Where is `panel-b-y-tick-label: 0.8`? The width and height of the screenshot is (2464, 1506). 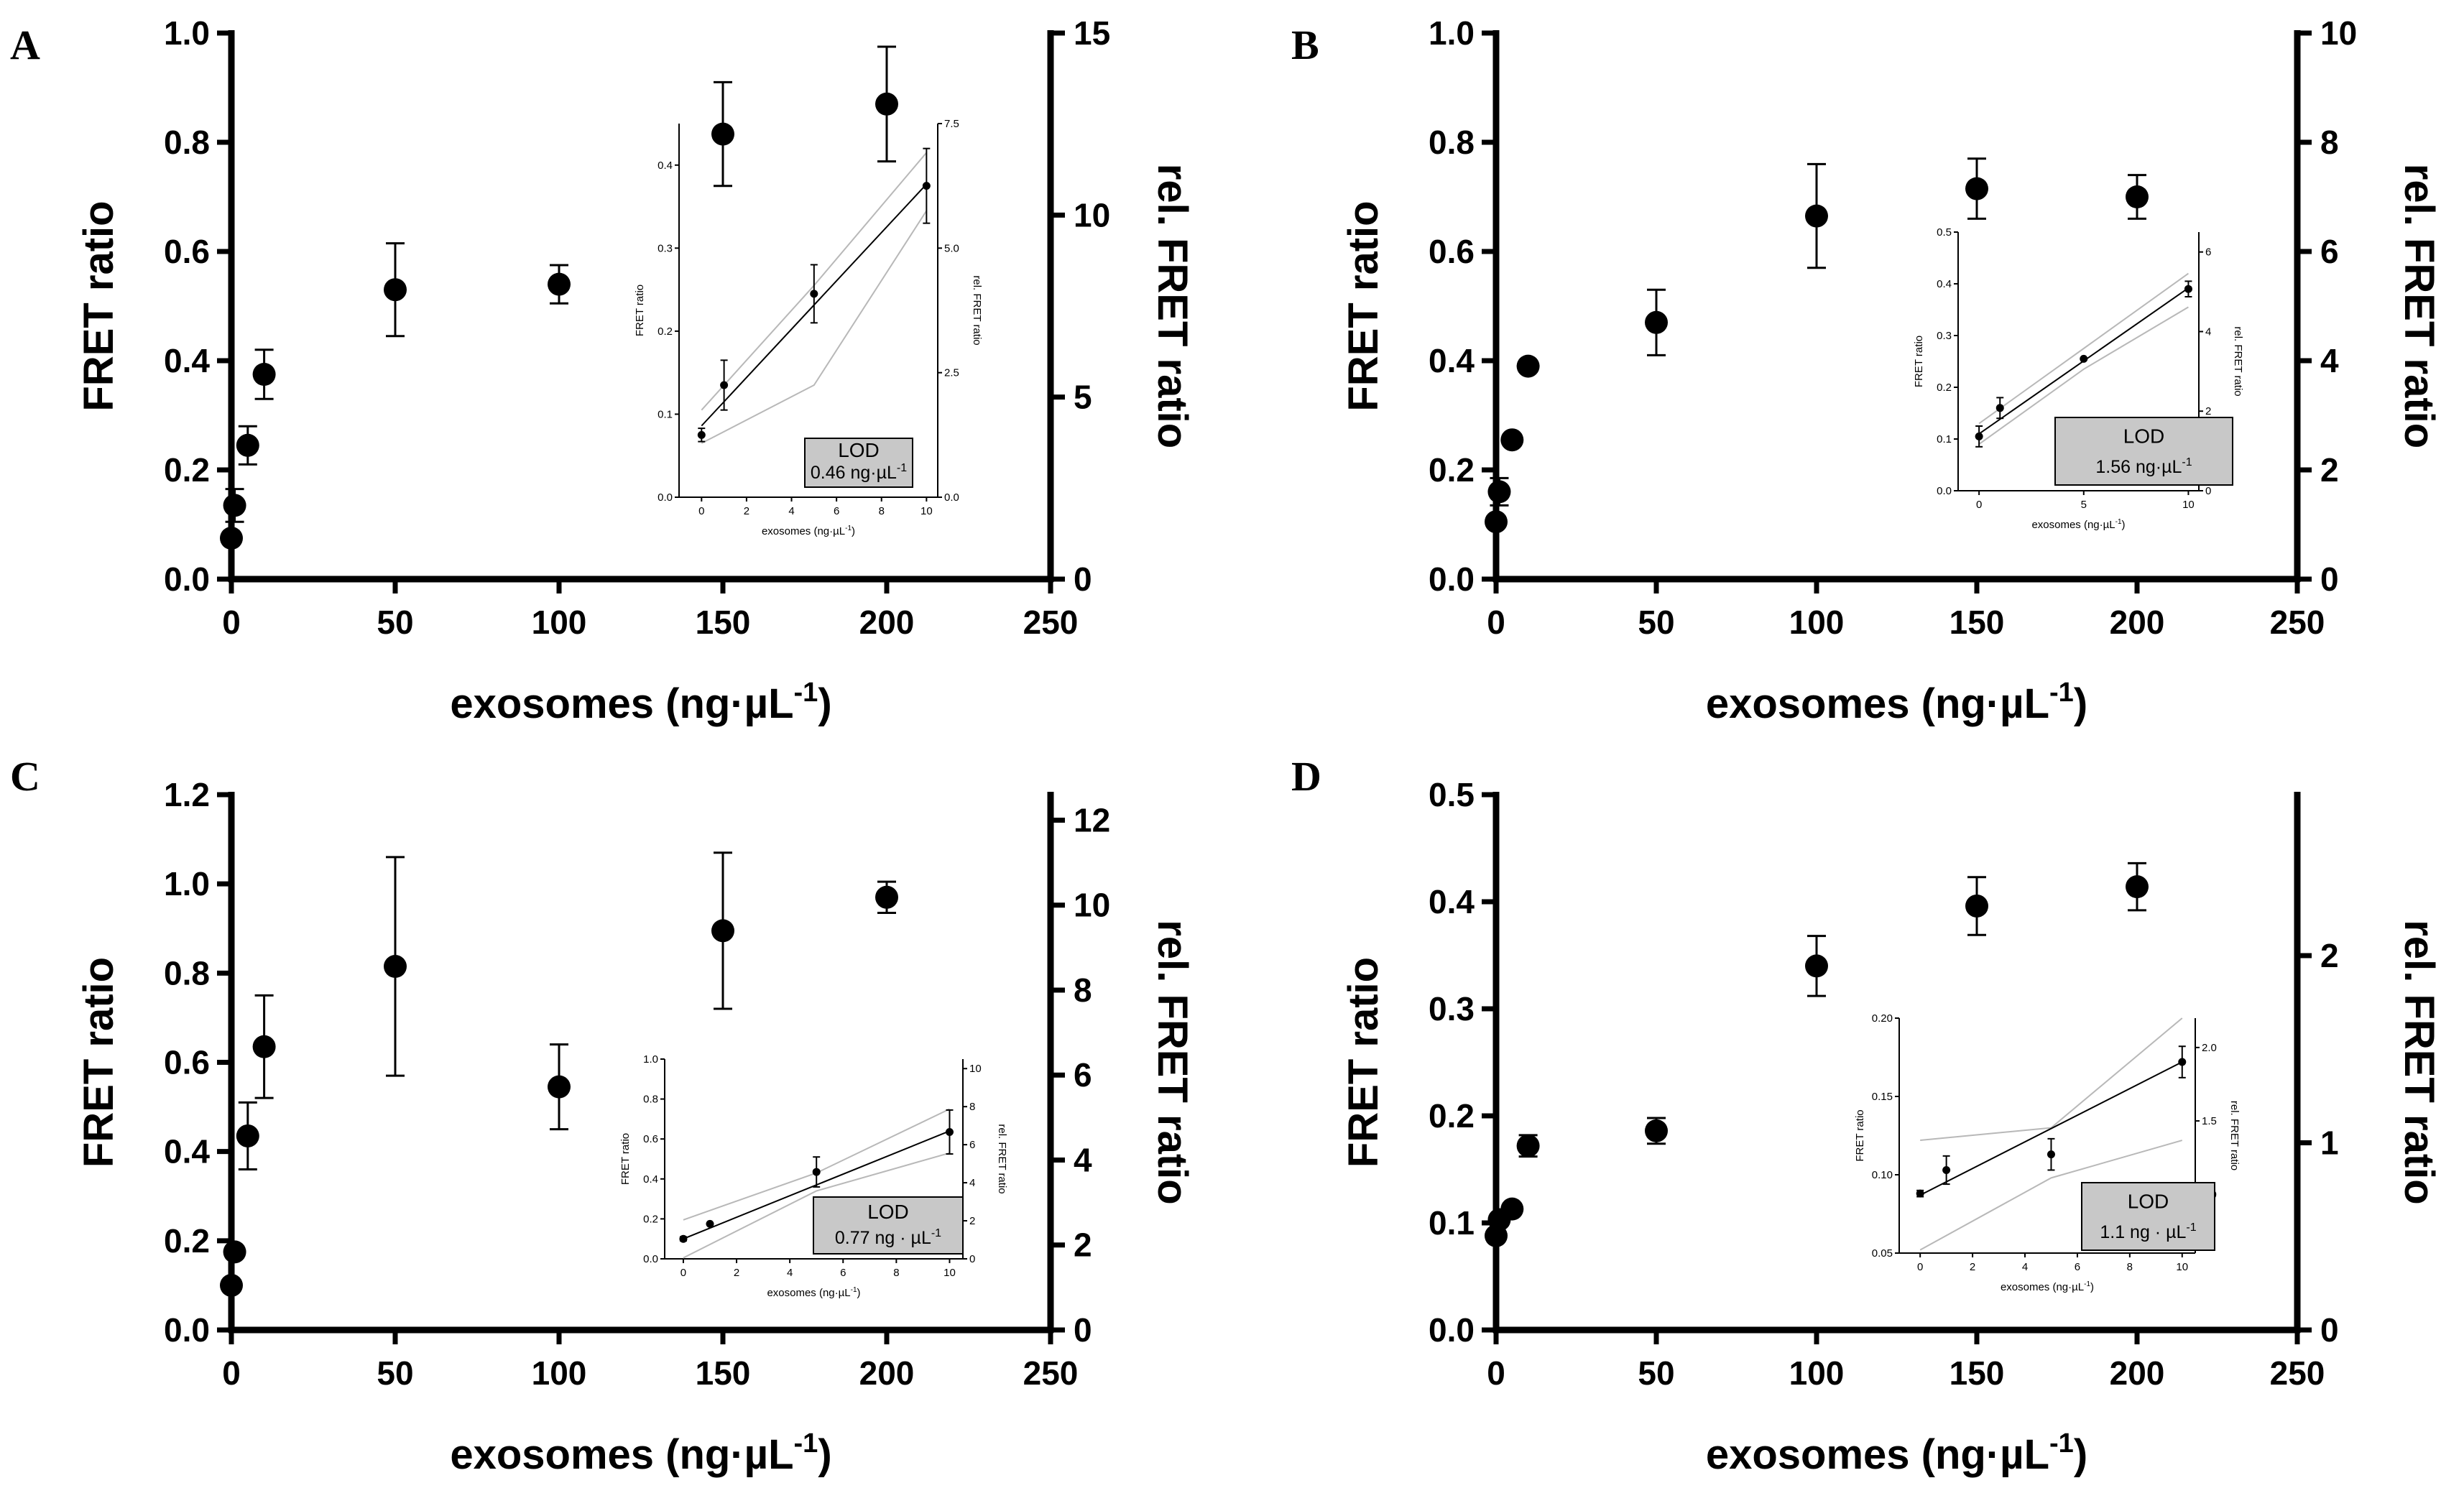
panel-b-y-tick-label: 0.8 is located at coordinates (1452, 143).